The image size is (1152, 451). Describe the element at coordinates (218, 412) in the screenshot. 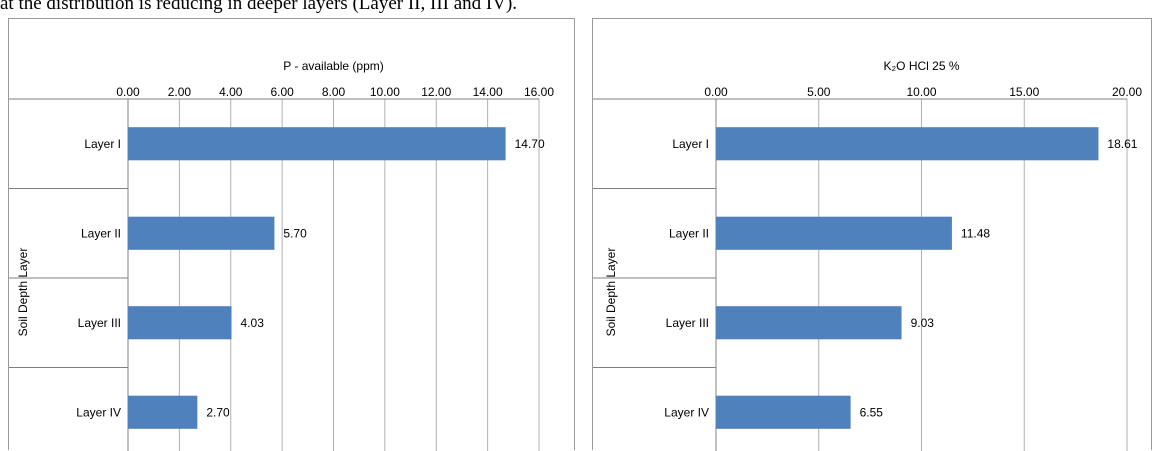

I see `data-label: 2.70` at that location.